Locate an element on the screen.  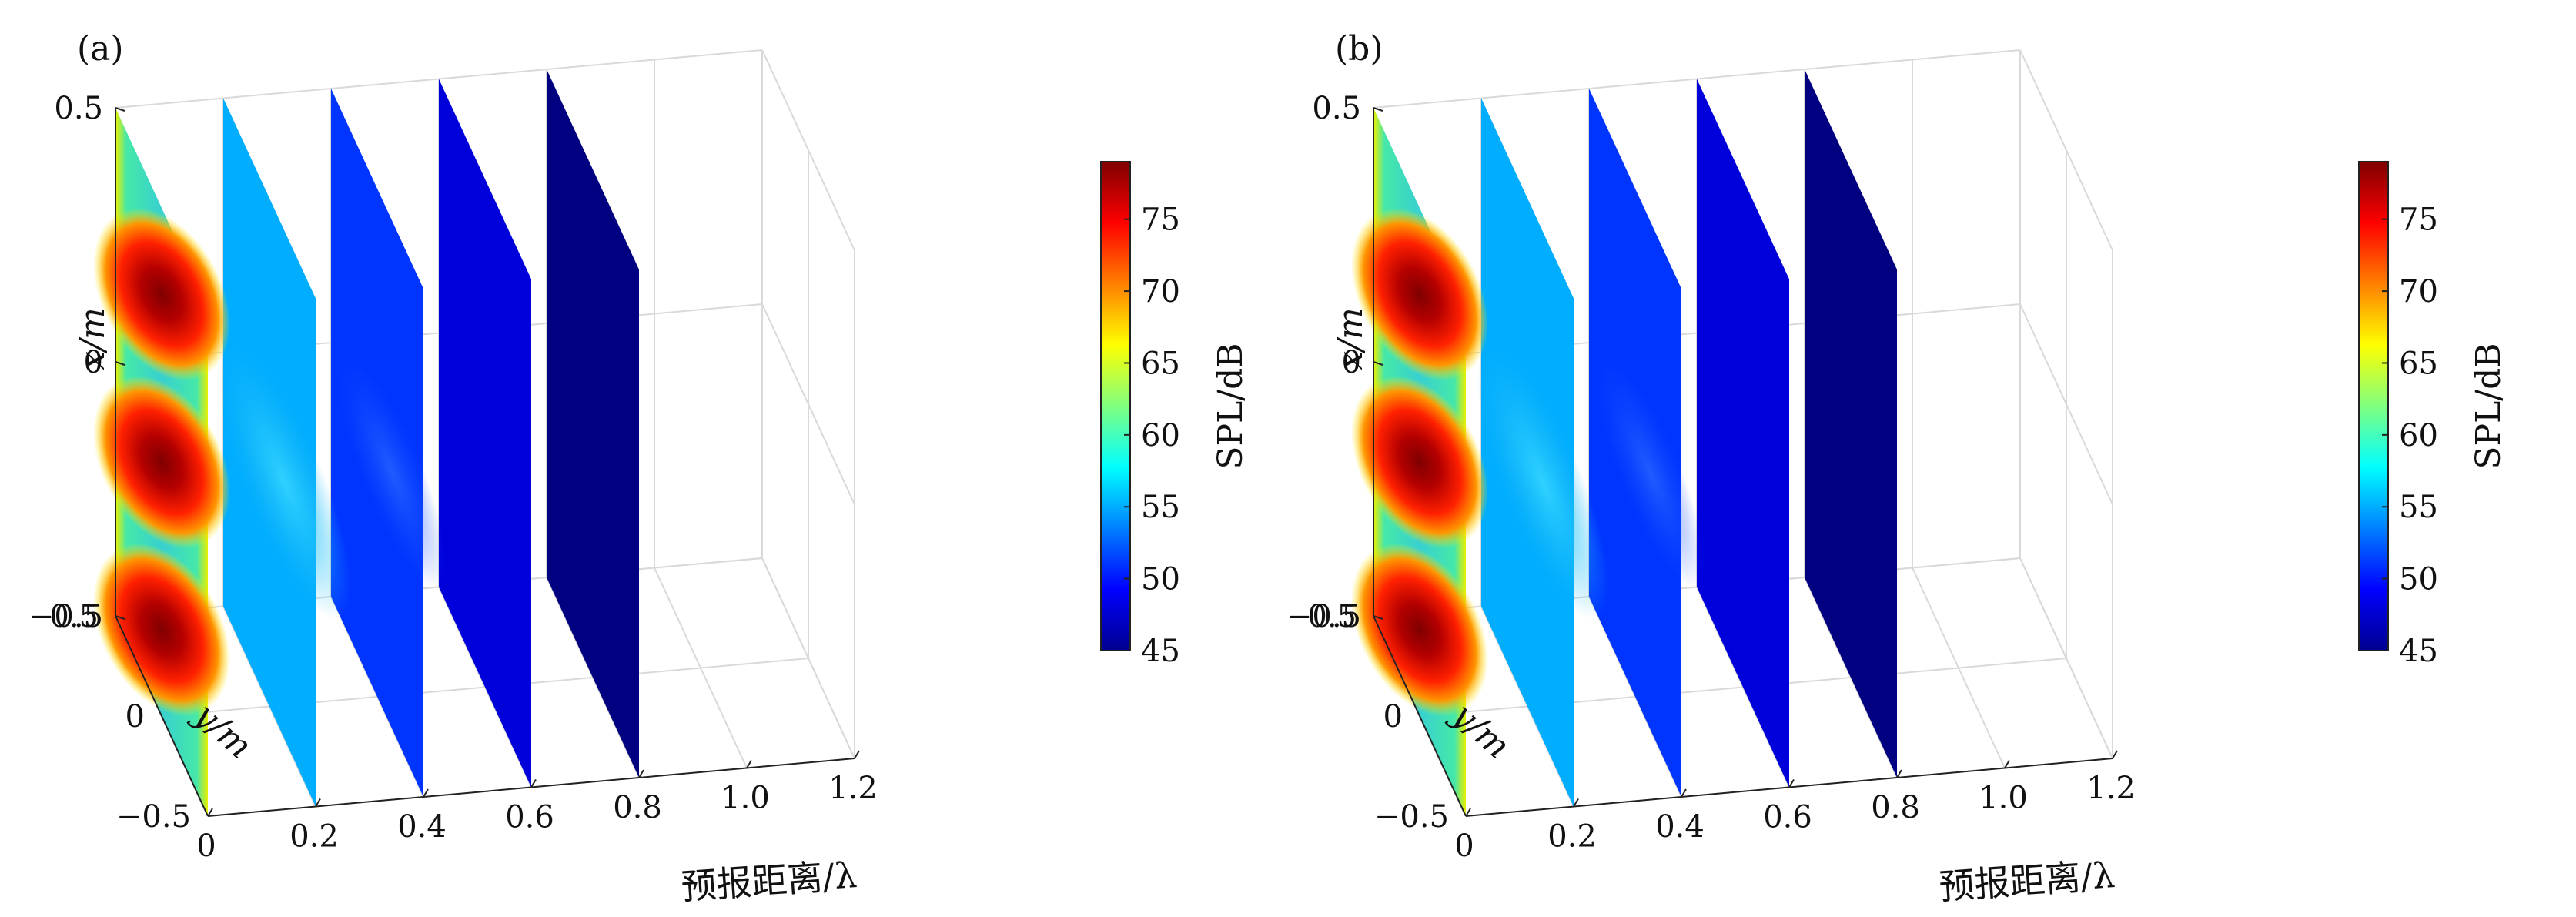
panel-label: (b) is located at coordinates (1359, 49).